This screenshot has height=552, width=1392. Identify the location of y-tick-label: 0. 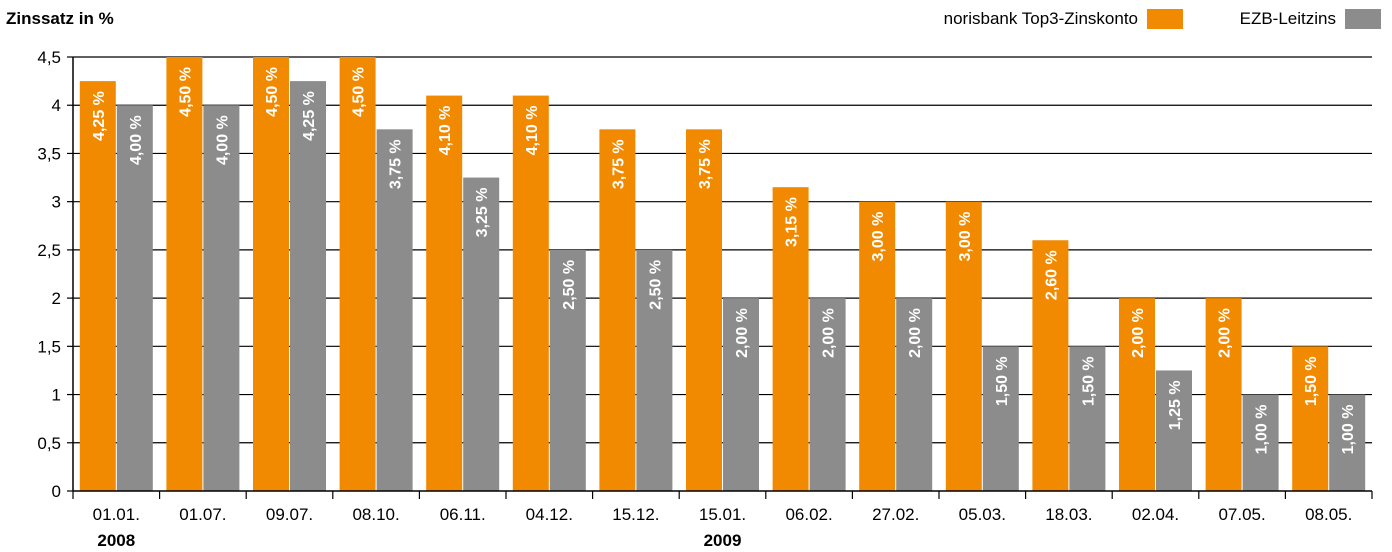
(56, 491).